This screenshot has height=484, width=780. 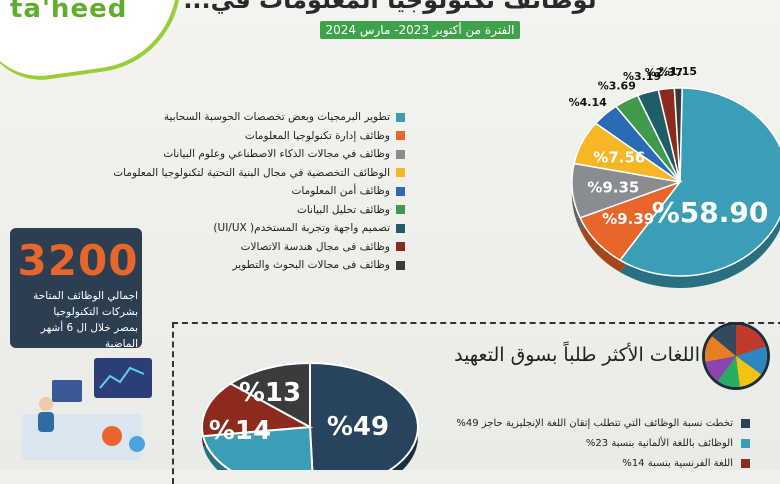 What do you see at coordinates (121, 344) in the screenshot?
I see `stat-text-line: الماضية` at bounding box center [121, 344].